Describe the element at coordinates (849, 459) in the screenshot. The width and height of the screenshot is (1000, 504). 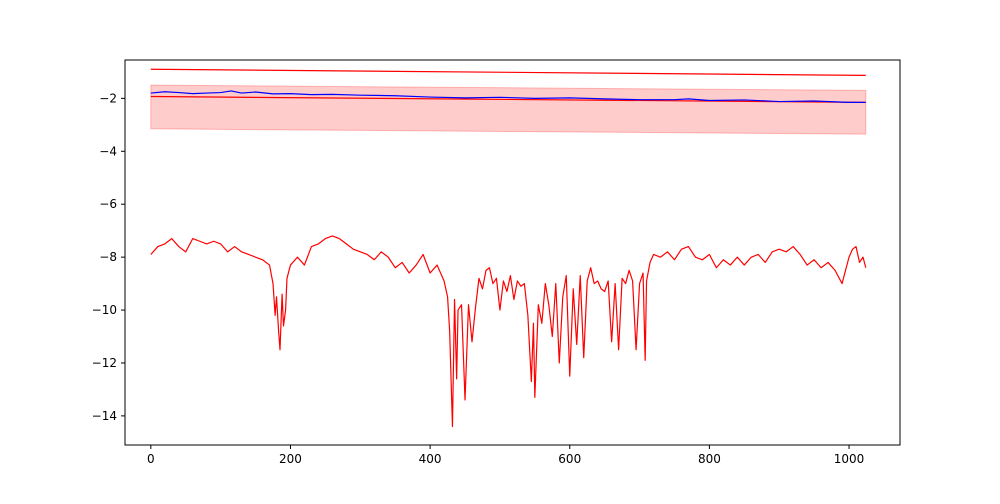
I see `x-tick-label-1000: 1000` at that location.